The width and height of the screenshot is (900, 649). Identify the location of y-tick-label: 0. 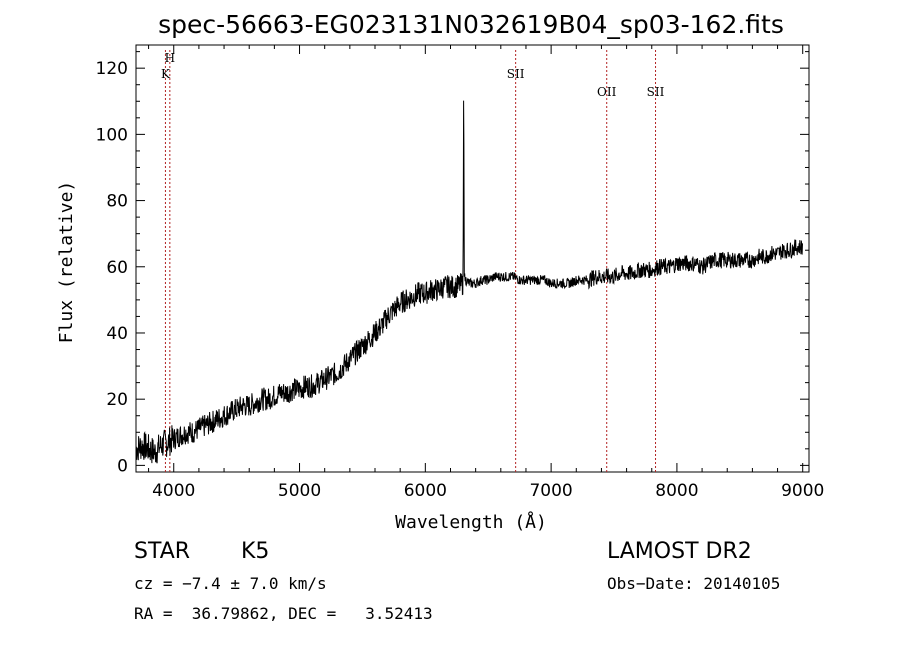
(122, 466).